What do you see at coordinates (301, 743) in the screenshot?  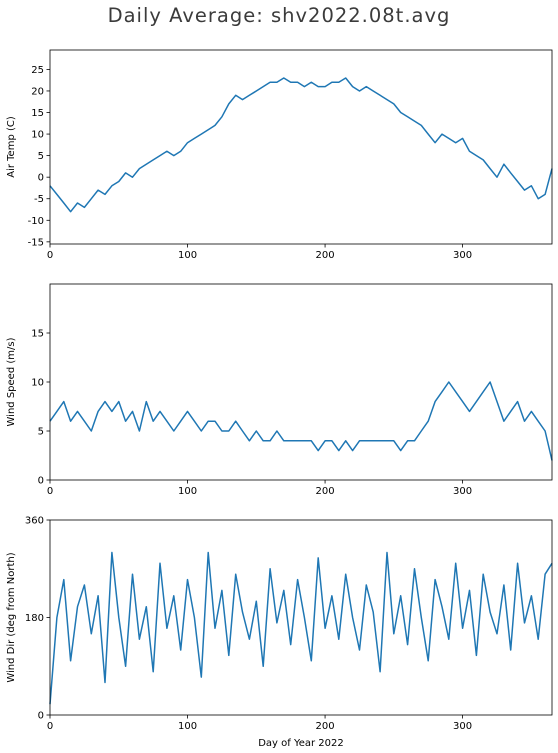 I see `x-axis-label: Day of Year 2022` at bounding box center [301, 743].